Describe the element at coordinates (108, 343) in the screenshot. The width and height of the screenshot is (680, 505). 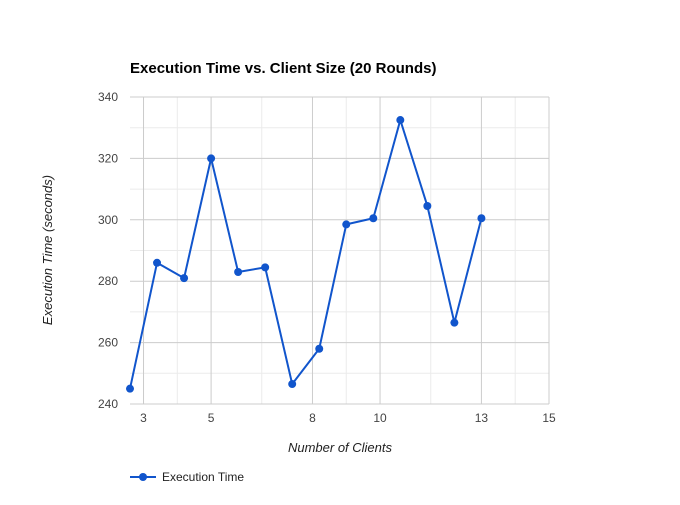
I see `y-tick-label: 260` at that location.